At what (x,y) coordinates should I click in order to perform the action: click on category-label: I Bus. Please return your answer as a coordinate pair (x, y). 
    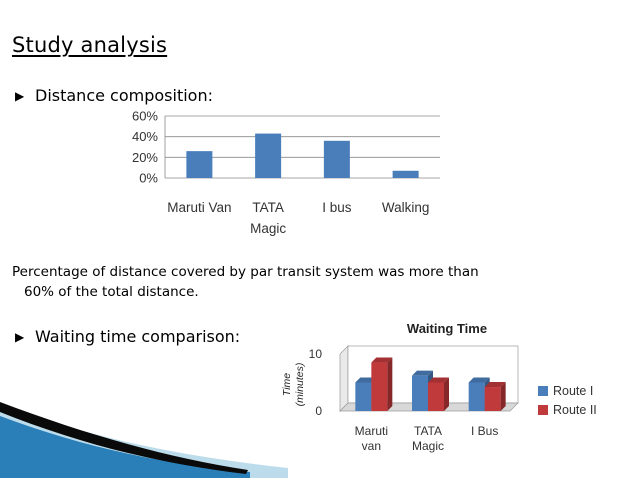
    Looking at the image, I should click on (484, 431).